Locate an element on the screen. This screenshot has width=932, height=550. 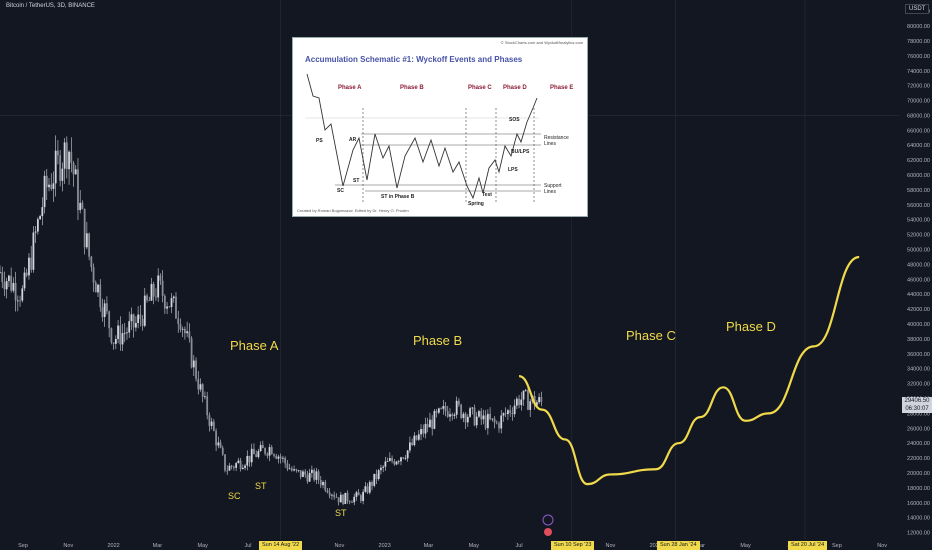
annotation-st-1: ST is located at coordinates (261, 486).